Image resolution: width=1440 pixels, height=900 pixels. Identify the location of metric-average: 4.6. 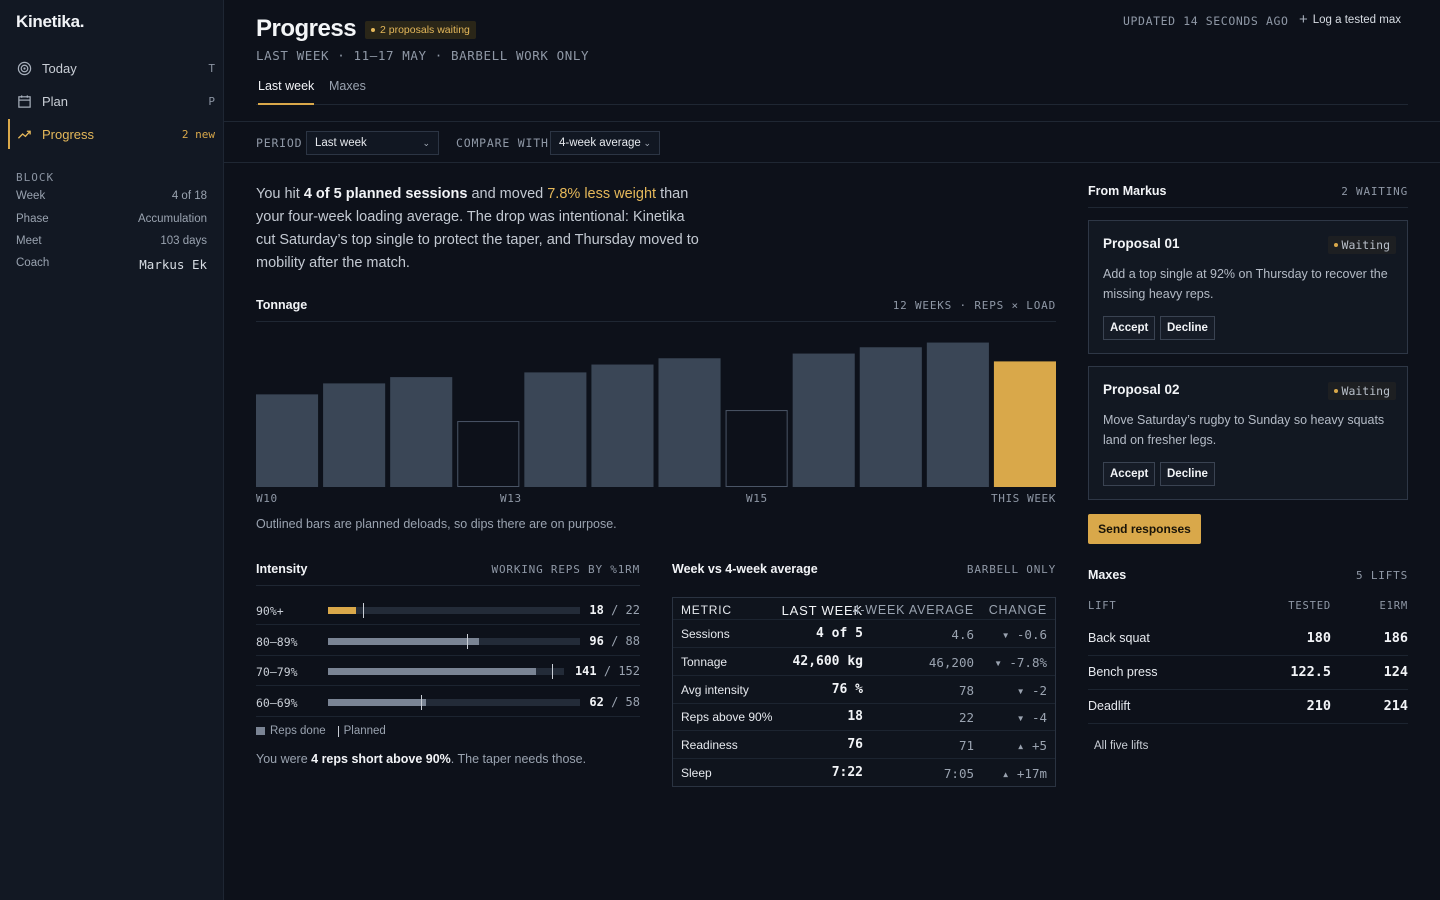
(962, 634).